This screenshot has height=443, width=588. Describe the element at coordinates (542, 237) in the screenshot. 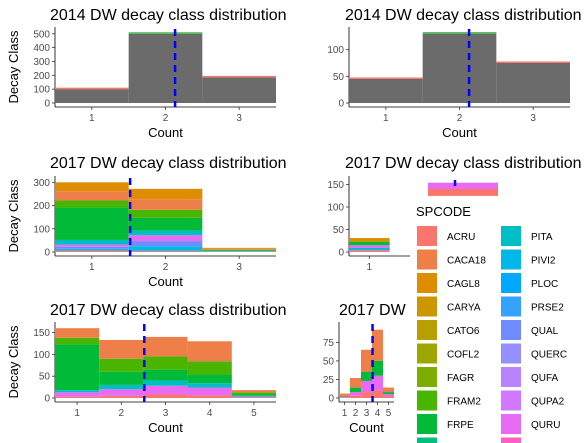

I see `legend-label: PITA` at that location.